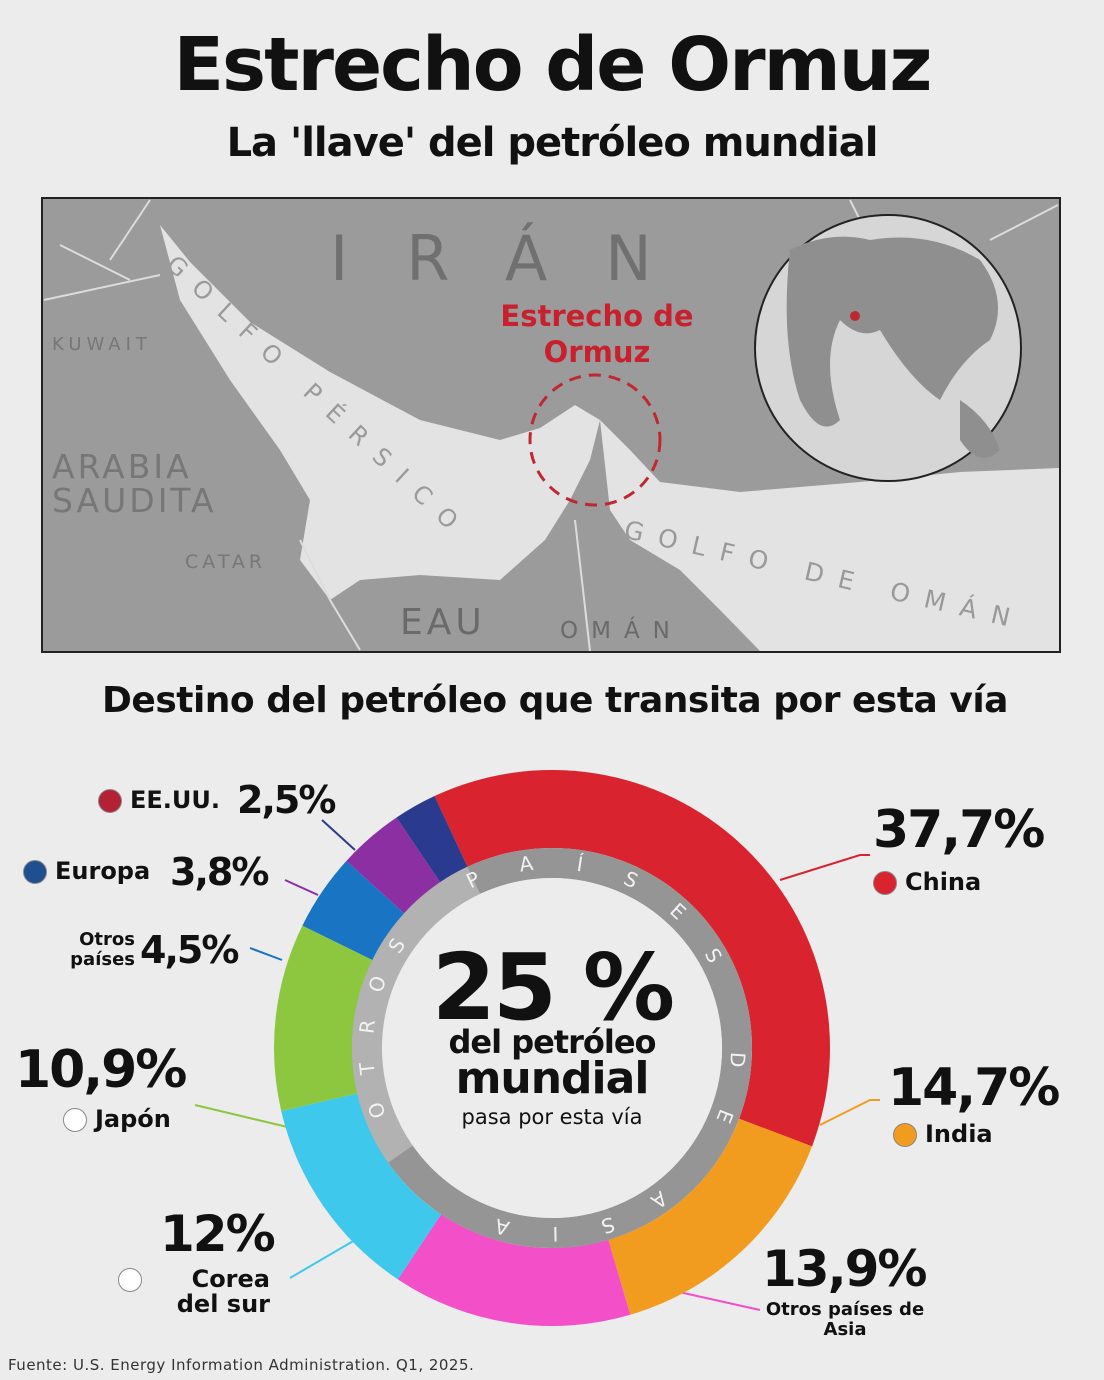 The width and height of the screenshot is (1104, 1380). What do you see at coordinates (553, 65) in the screenshot?
I see `title: Estrecho de Ormuz` at bounding box center [553, 65].